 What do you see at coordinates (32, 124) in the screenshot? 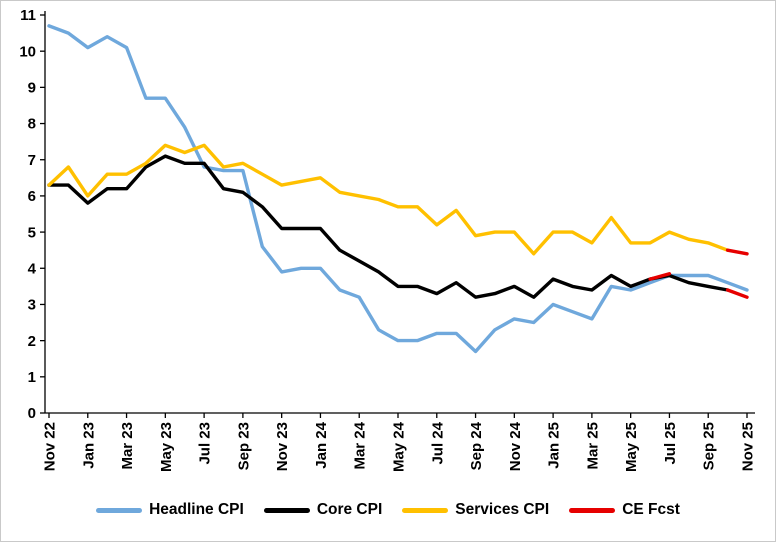
I see `y-tick-label: 8` at bounding box center [32, 124].